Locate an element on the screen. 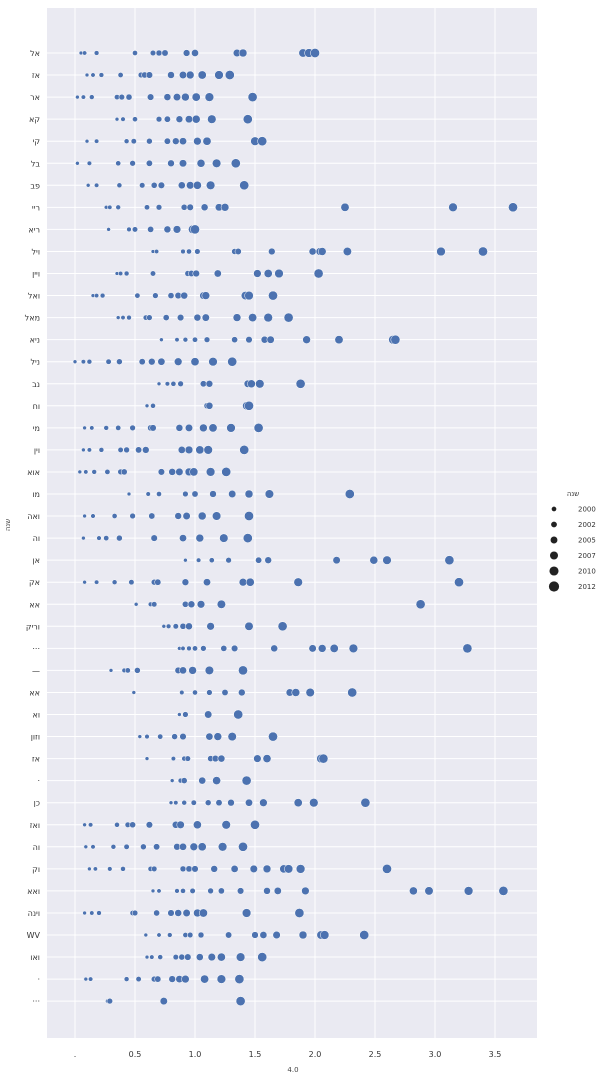 This screenshot has height=1082, width=609. y-tick-label: וזון is located at coordinates (35, 737).